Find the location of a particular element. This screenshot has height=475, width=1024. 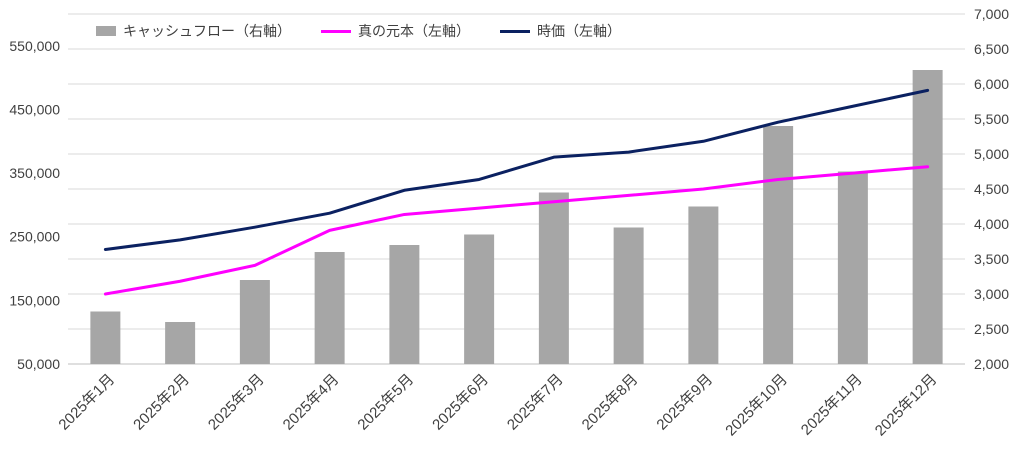

x-axis-tick-label: 2025年7月 is located at coordinates (535, 402).